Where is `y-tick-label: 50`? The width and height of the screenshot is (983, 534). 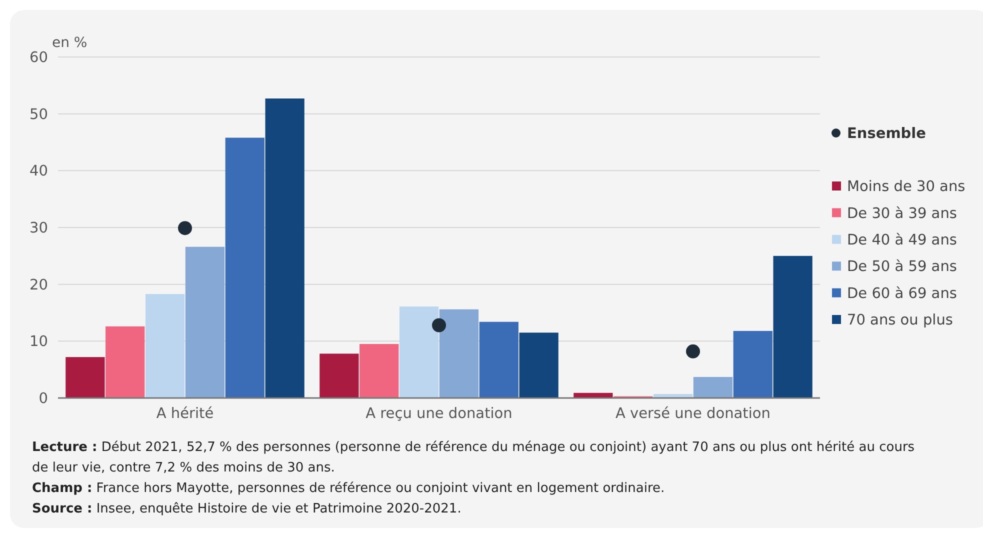 y-tick-label: 50 is located at coordinates (39, 114).